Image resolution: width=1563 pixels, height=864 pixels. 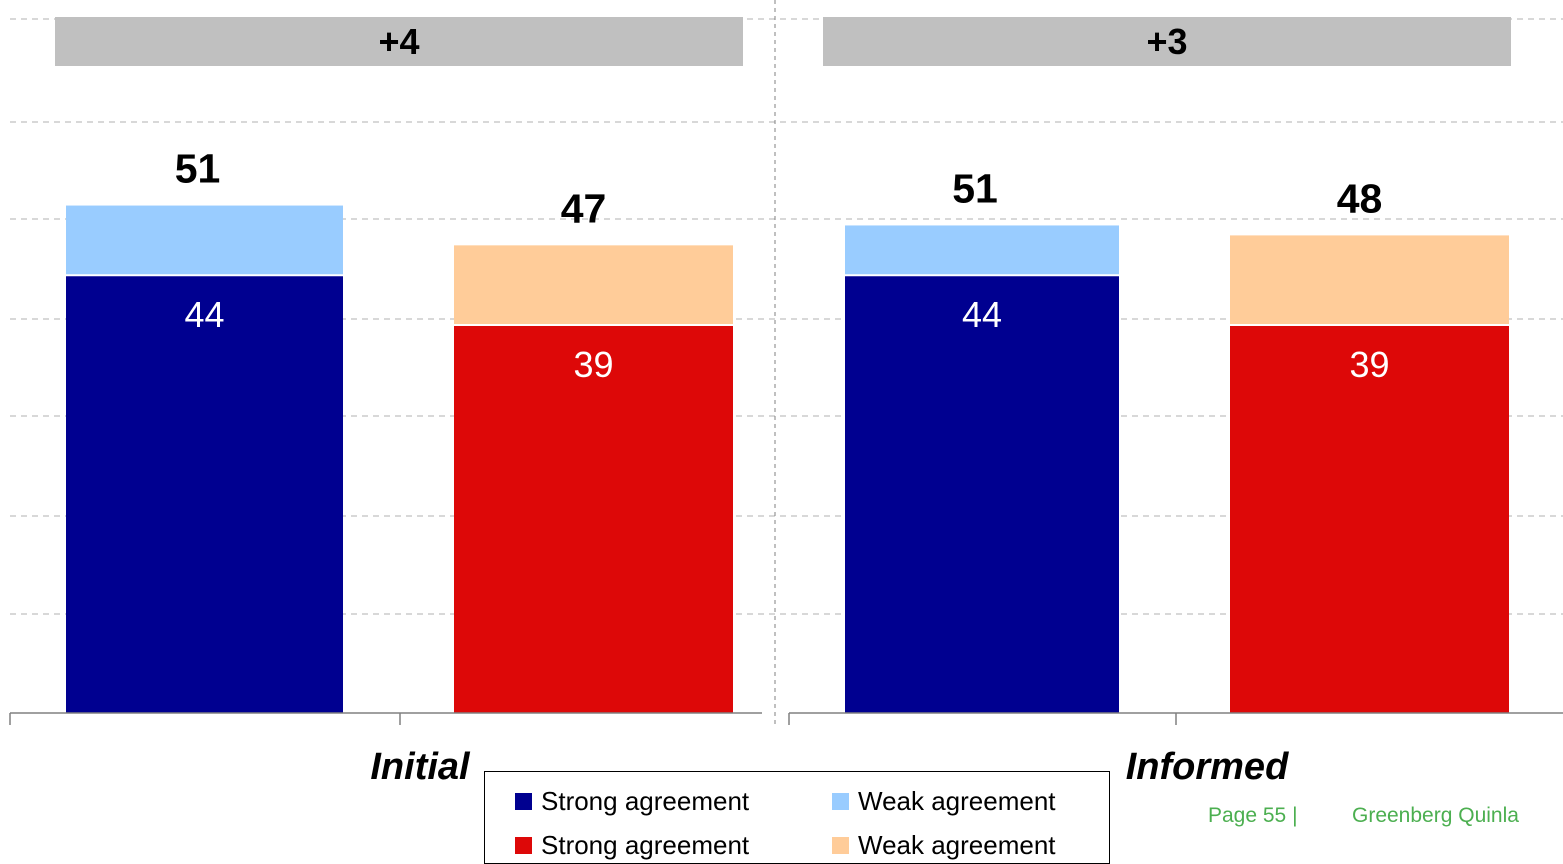 What do you see at coordinates (523, 845) in the screenshot?
I see `legend-swatch-red-strong` at bounding box center [523, 845].